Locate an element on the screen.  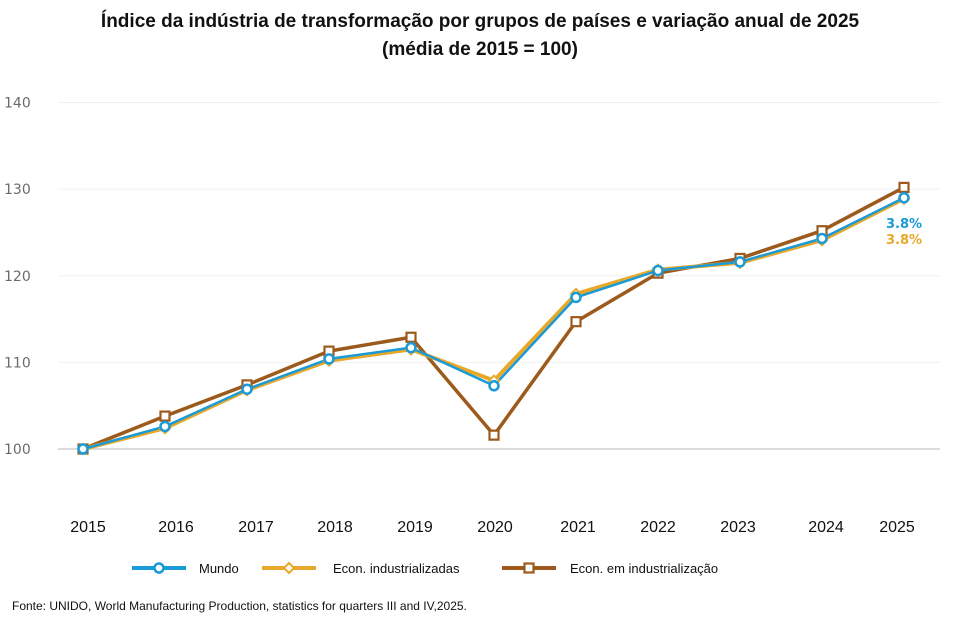
y-tick-label: 110 is located at coordinates (17, 363).